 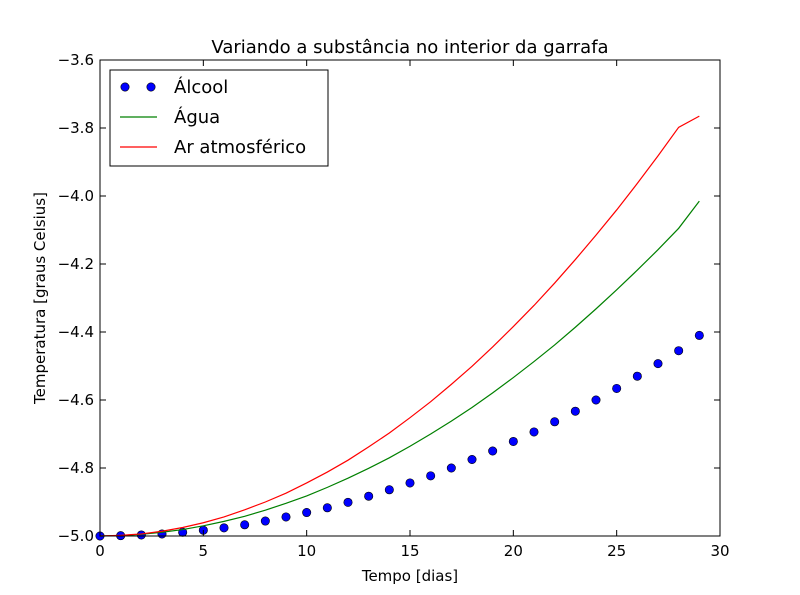 What do you see at coordinates (76, 128) in the screenshot?
I see `y-tick-label: −3.8` at bounding box center [76, 128].